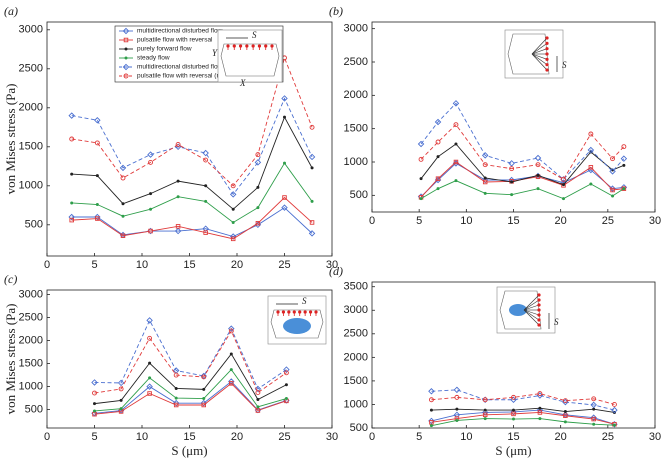  Describe the element at coordinates (215, 53) in the screenshot. I see `inset-label: Y` at that location.